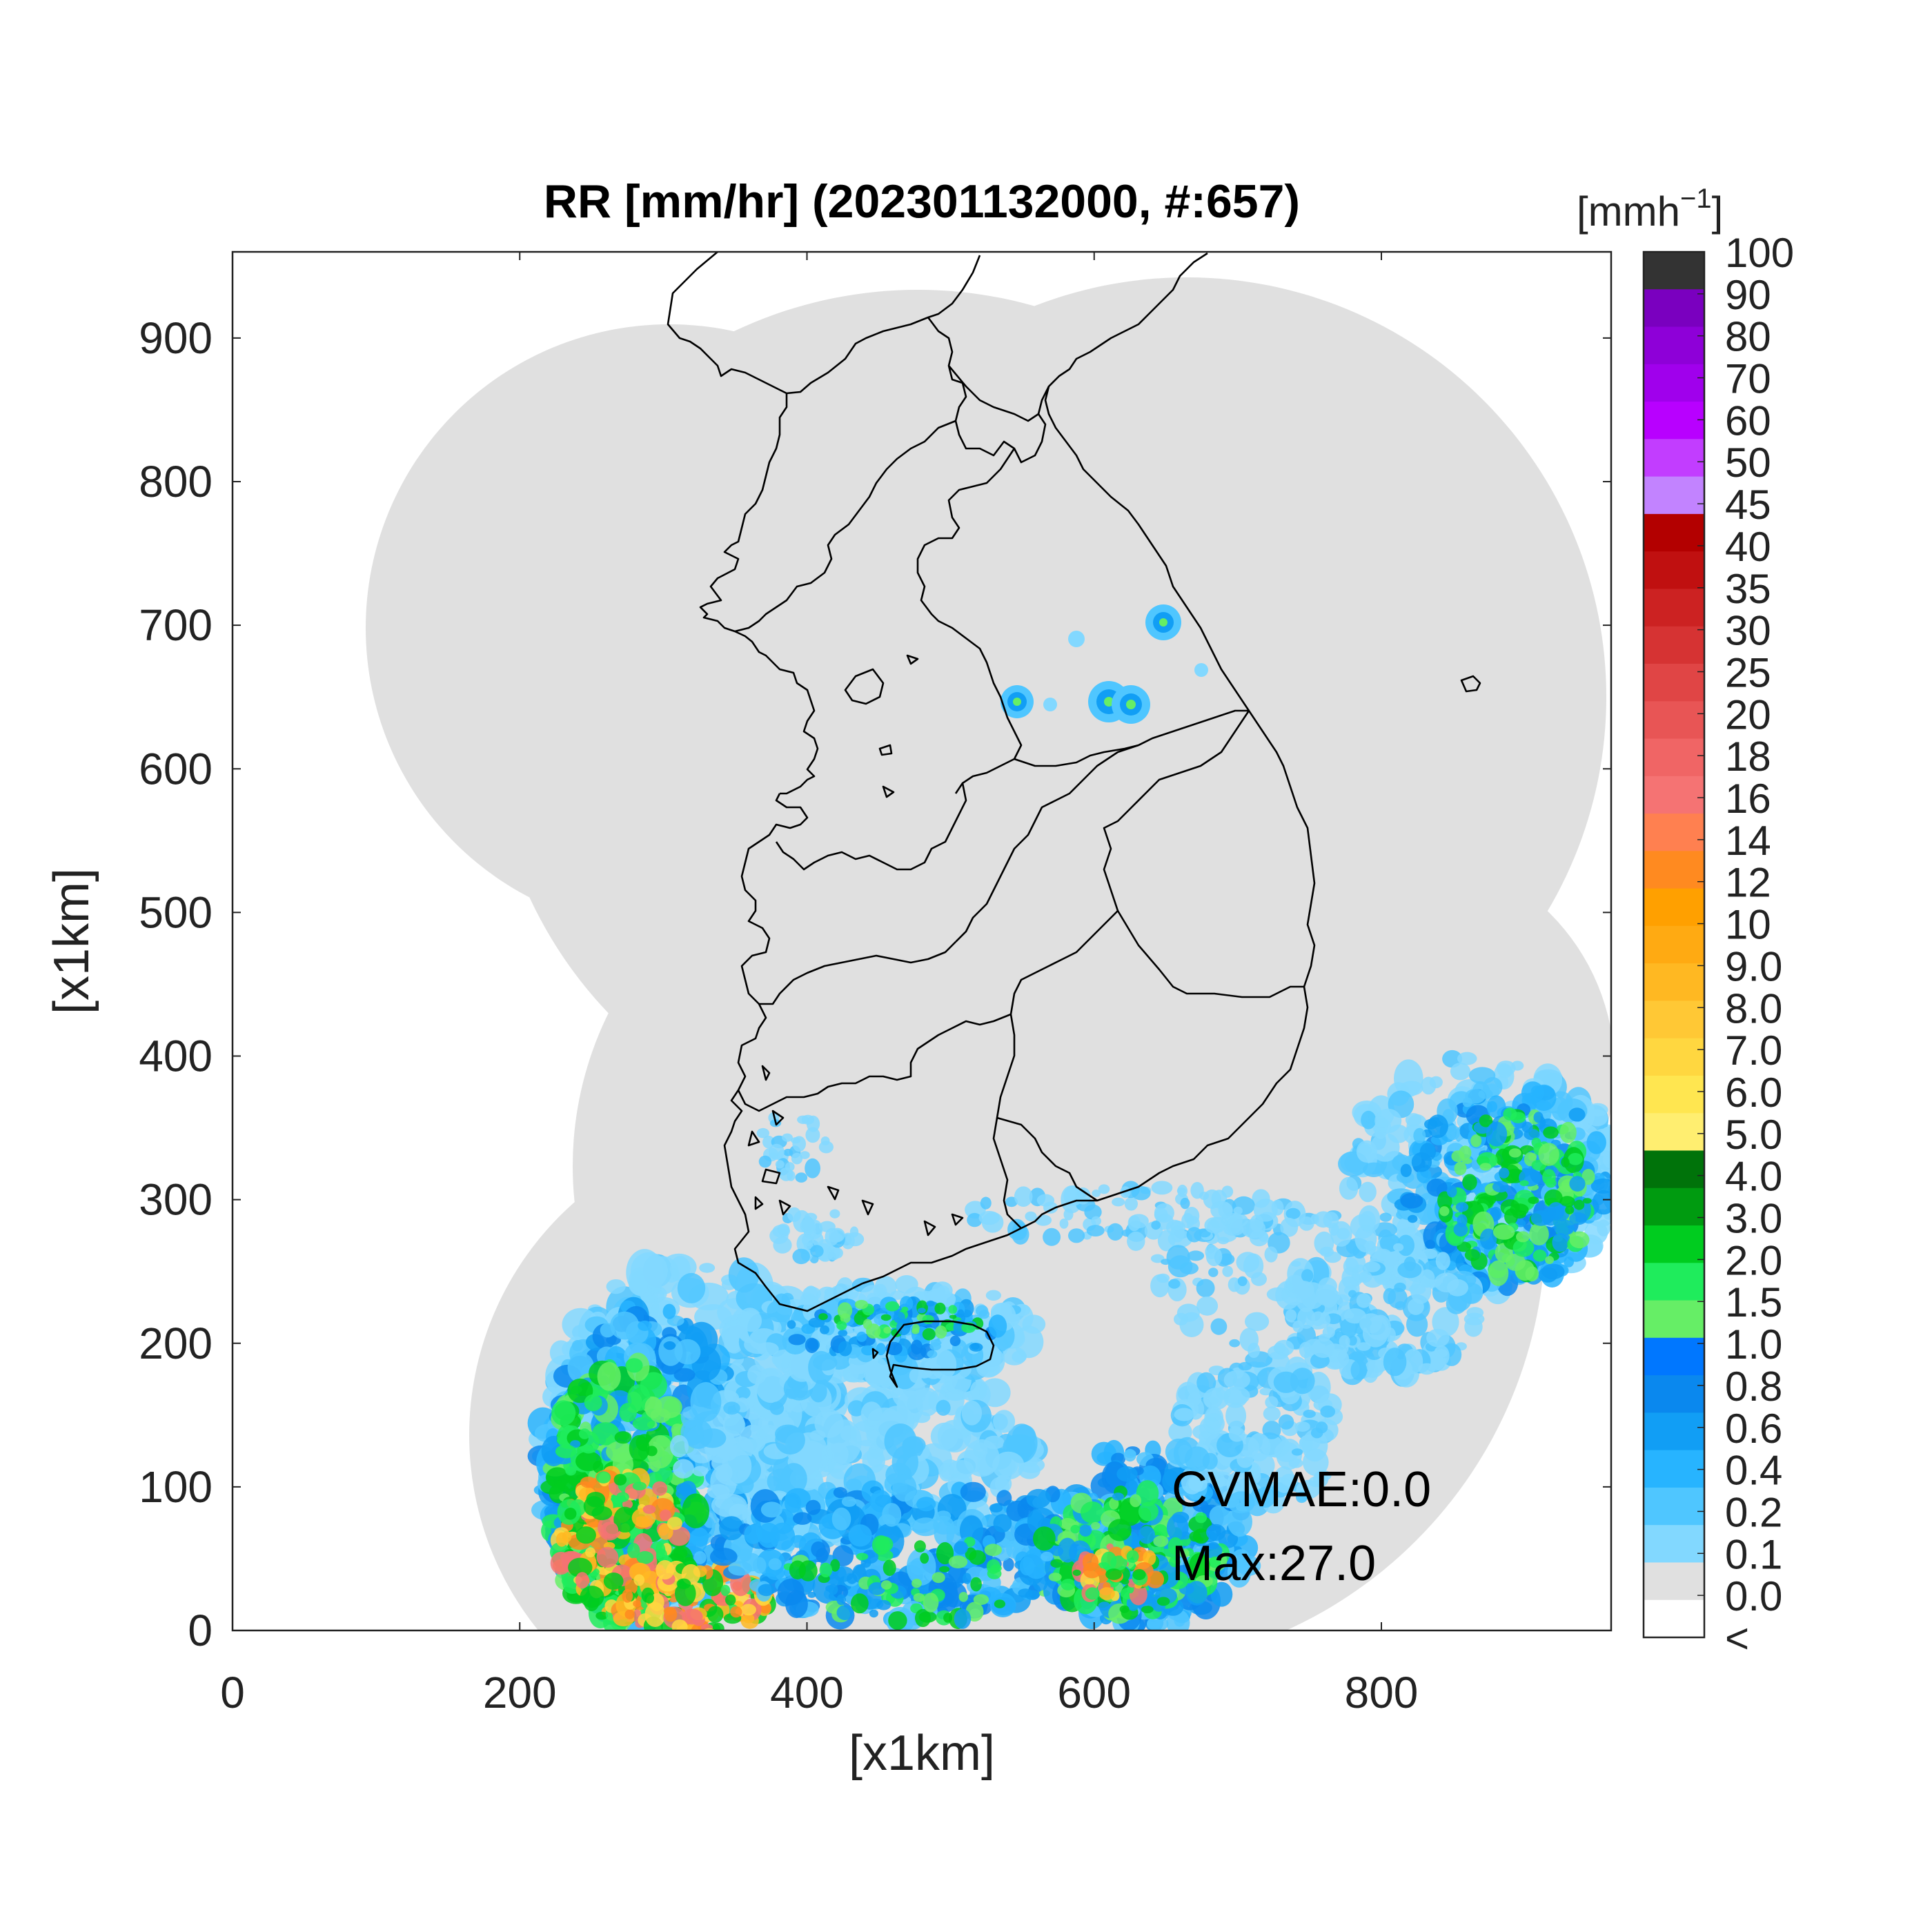 Image resolution: width=1932 pixels, height=1932 pixels. Describe the element at coordinates (940, 1354) in the screenshot. I see `jeju-island` at that location.